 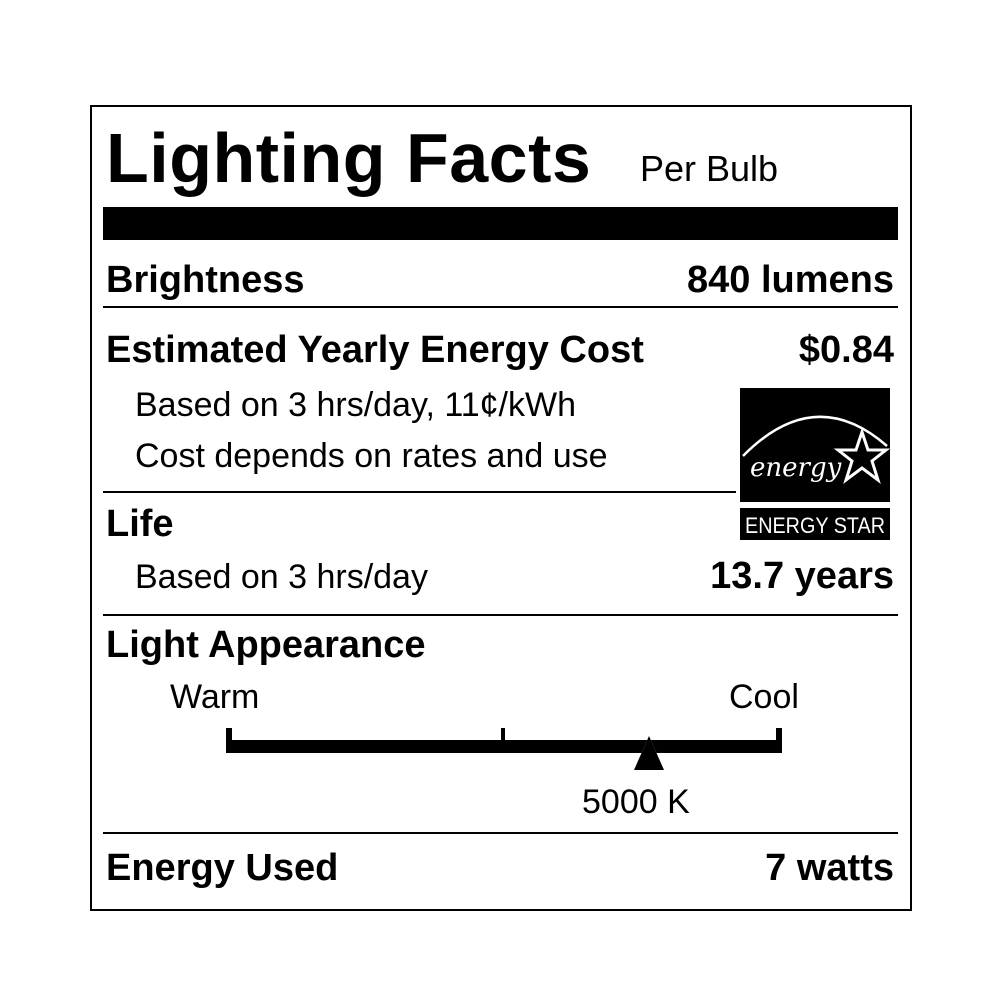 What do you see at coordinates (636, 802) in the screenshot?
I see `color-temperature-value: 5000 K` at bounding box center [636, 802].